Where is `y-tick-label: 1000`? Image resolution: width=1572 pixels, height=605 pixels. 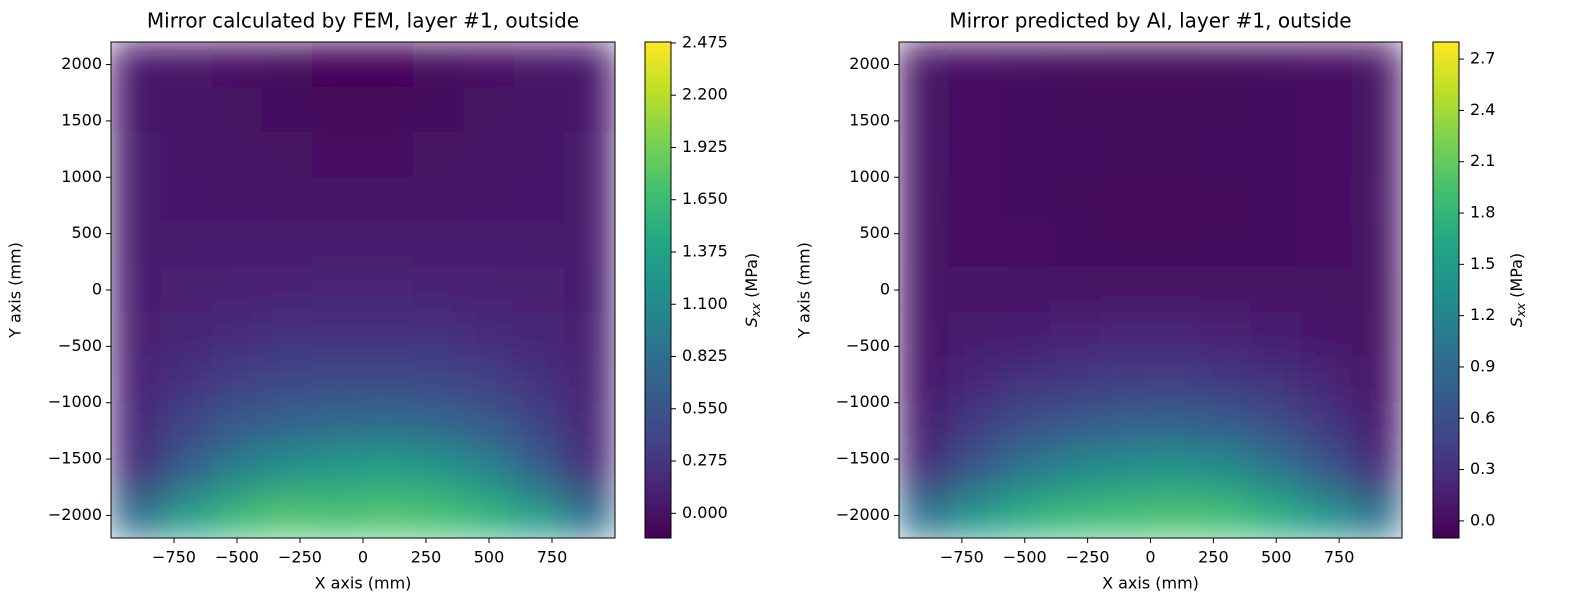 y-tick-label: 1000 is located at coordinates (869, 176).